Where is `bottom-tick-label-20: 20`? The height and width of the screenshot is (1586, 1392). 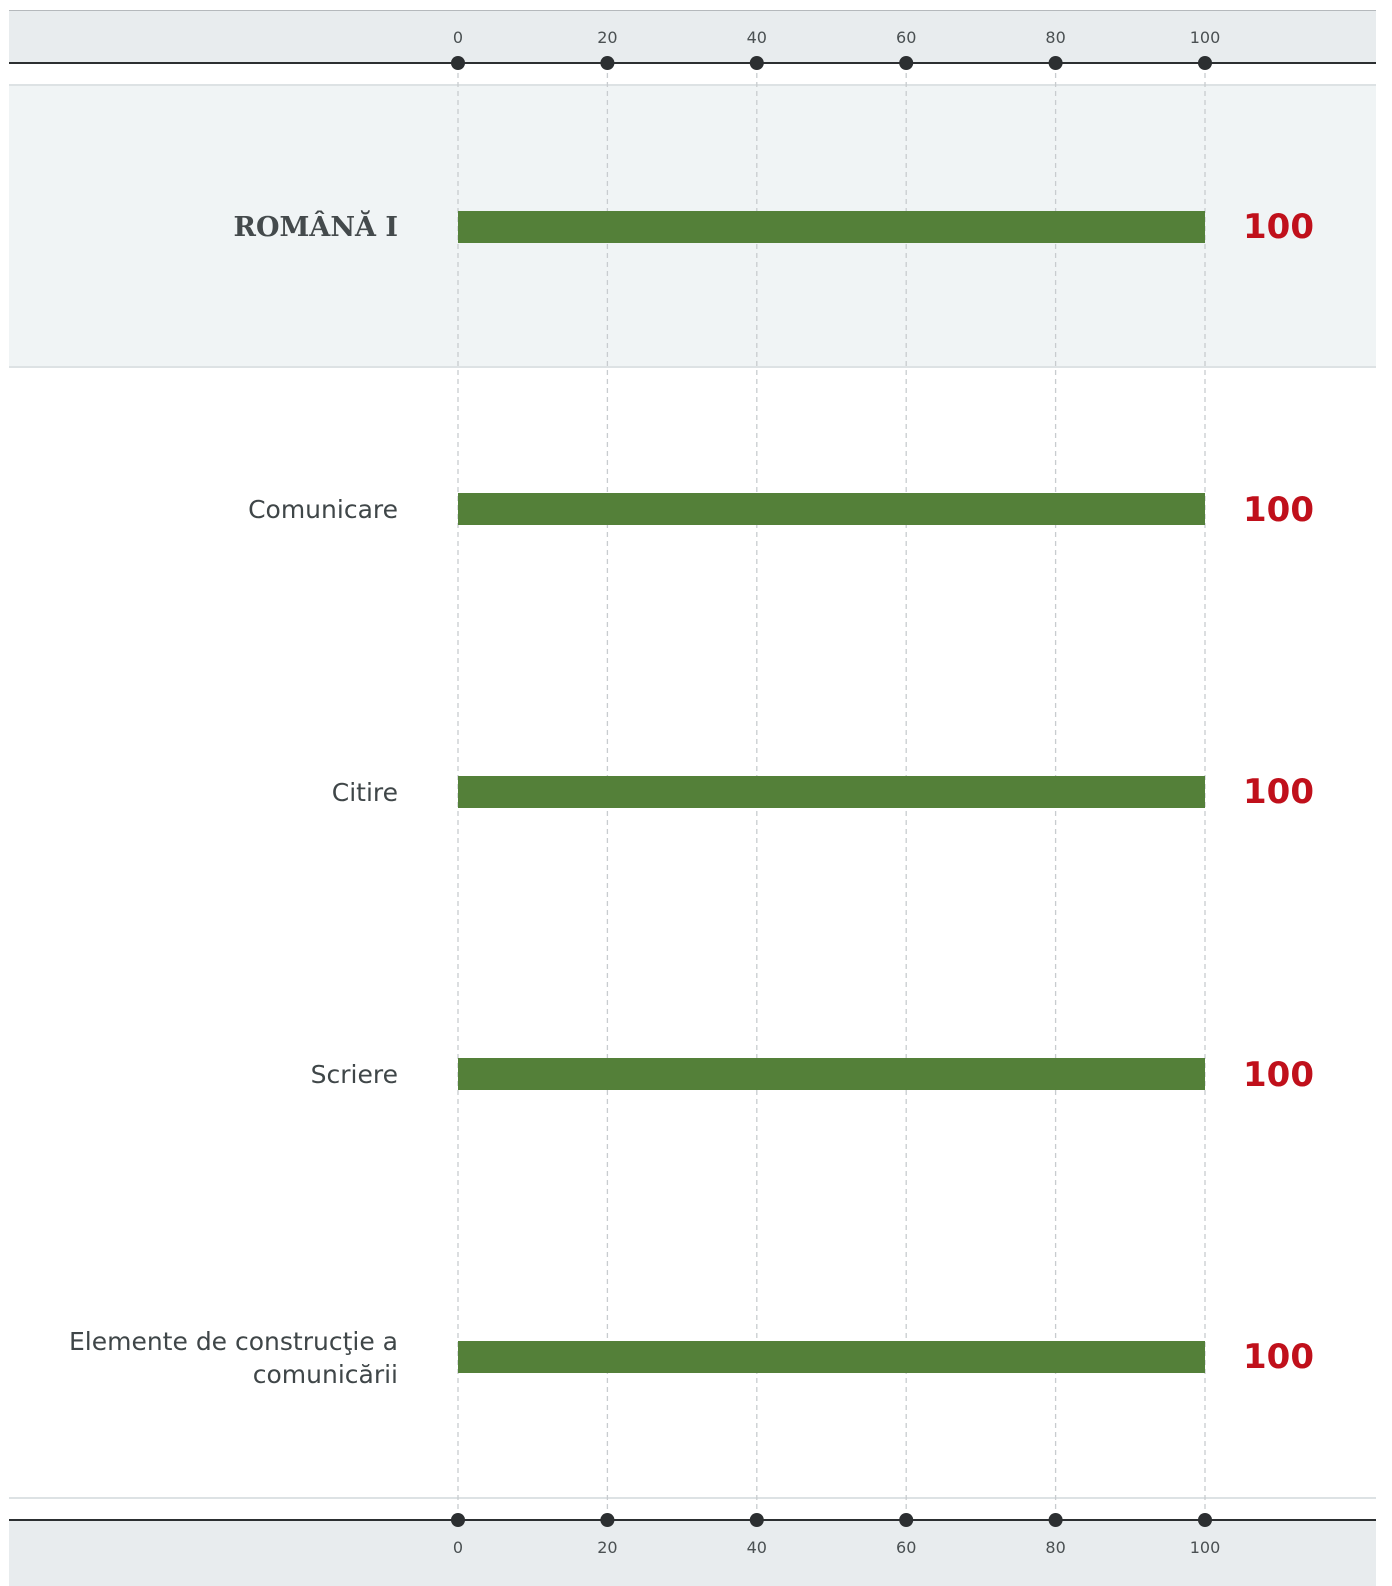
bottom-tick-label-20: 20 is located at coordinates (607, 1547).